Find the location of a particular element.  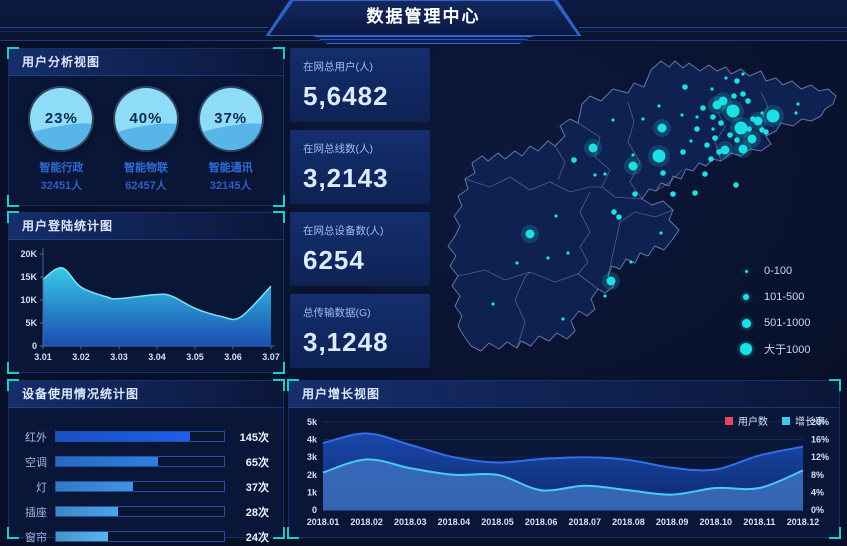

bar-value: 65次 is located at coordinates (257, 462).